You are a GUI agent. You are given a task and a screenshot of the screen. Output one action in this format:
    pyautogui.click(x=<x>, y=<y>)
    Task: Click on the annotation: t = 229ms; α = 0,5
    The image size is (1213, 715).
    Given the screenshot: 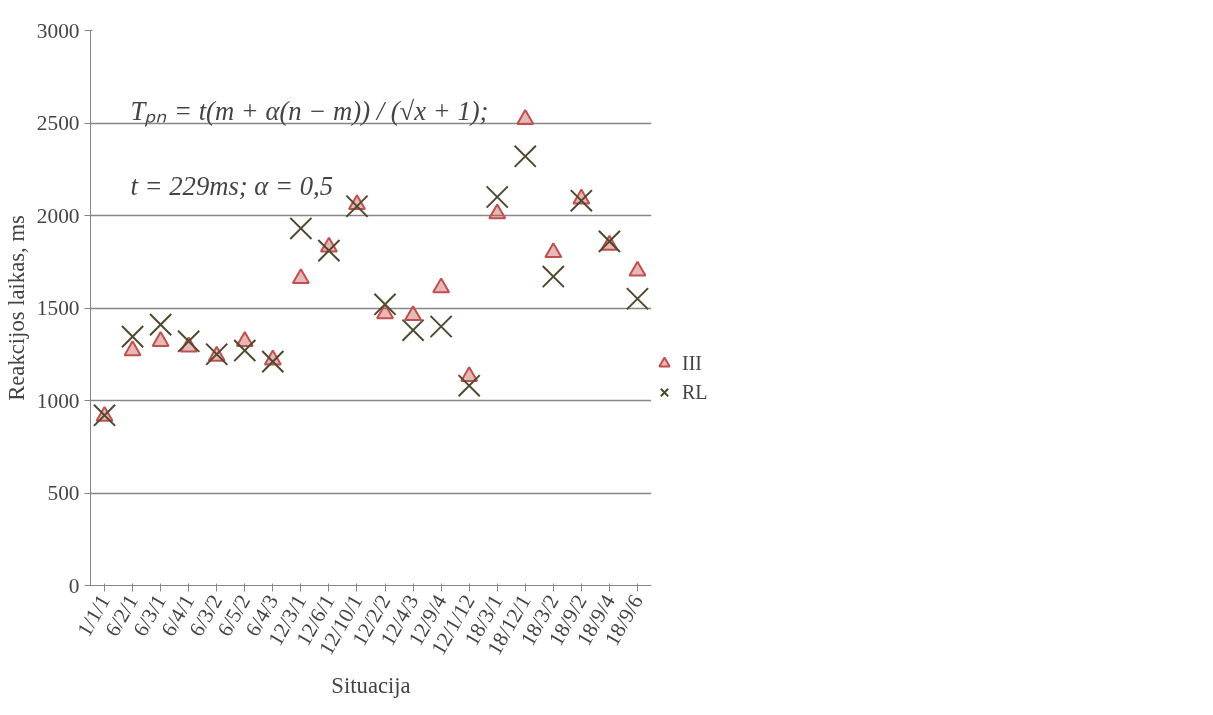 What is the action you would take?
    pyautogui.click(x=231, y=185)
    